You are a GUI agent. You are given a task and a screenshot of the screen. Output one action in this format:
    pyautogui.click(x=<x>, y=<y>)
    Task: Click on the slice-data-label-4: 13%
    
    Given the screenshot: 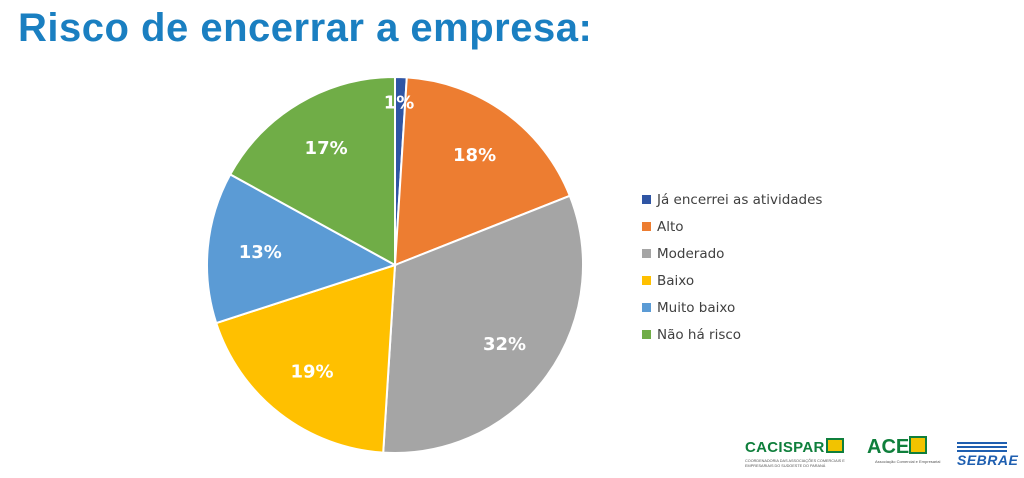 What is the action you would take?
    pyautogui.click(x=260, y=252)
    